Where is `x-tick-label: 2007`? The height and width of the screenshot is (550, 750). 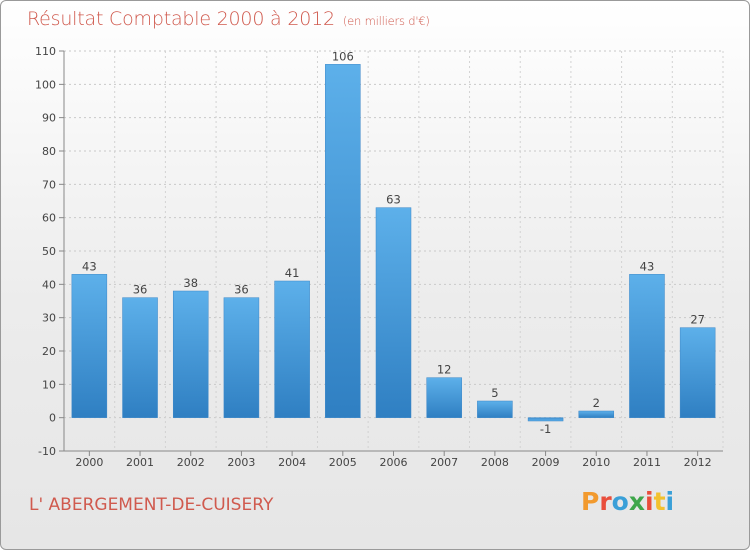 x-tick-label: 2007 is located at coordinates (444, 462).